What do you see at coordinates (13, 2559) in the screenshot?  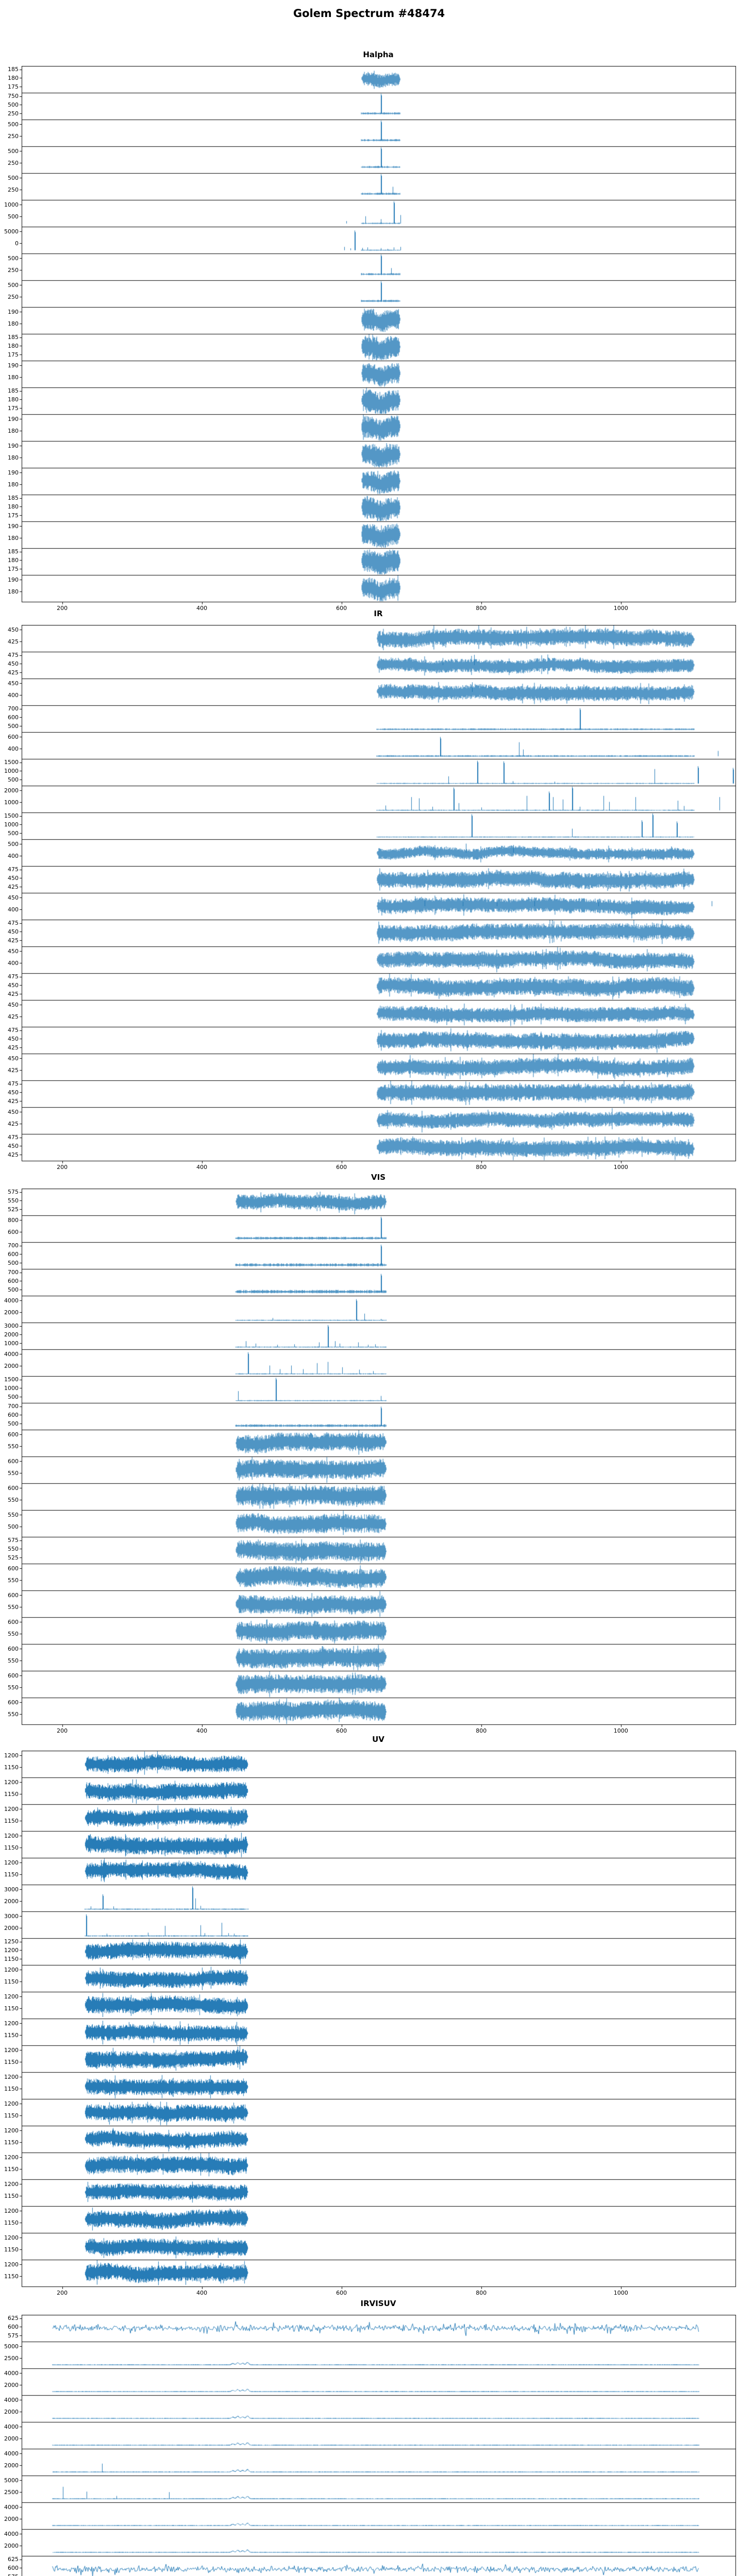 I see `y-tick-label: 625` at bounding box center [13, 2559].